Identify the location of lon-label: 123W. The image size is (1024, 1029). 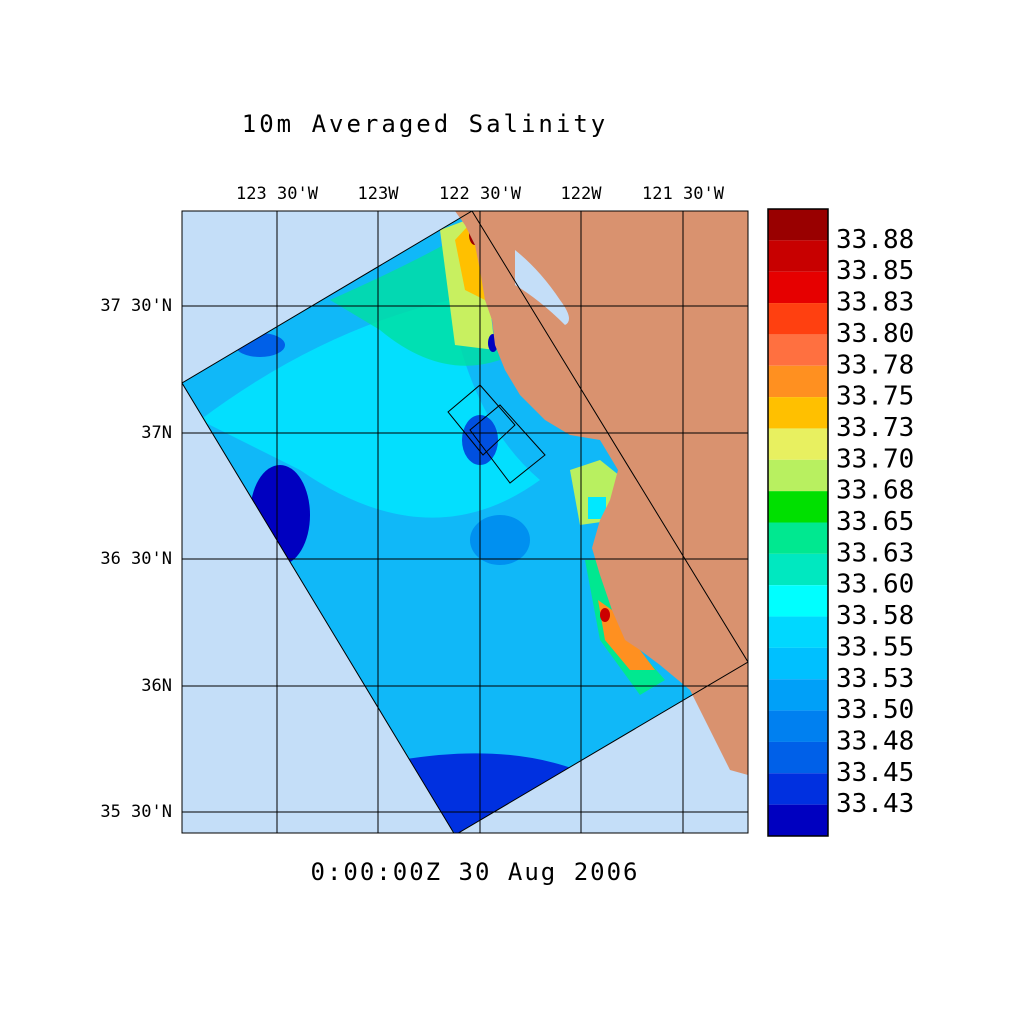
(379, 194).